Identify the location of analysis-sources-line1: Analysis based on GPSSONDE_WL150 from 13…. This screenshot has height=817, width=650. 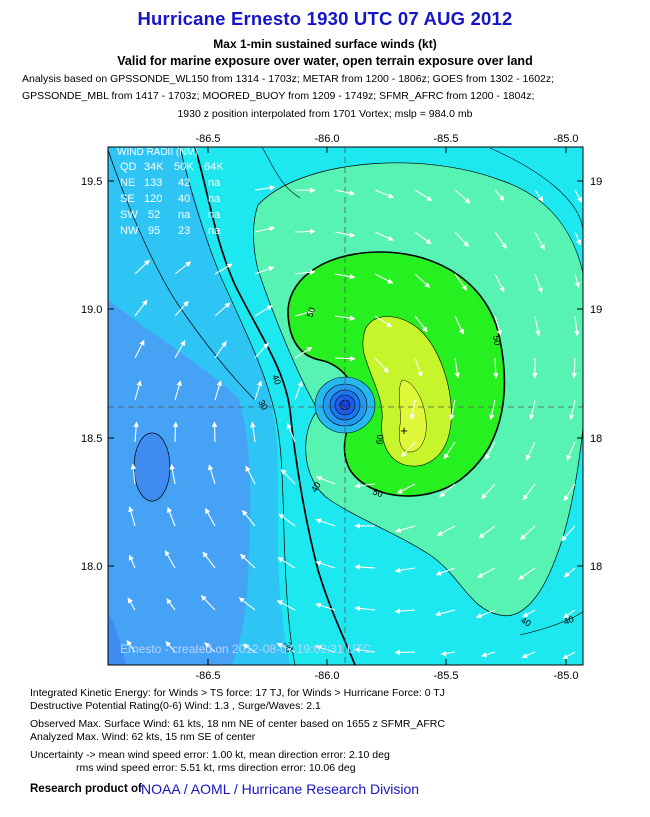
(288, 79).